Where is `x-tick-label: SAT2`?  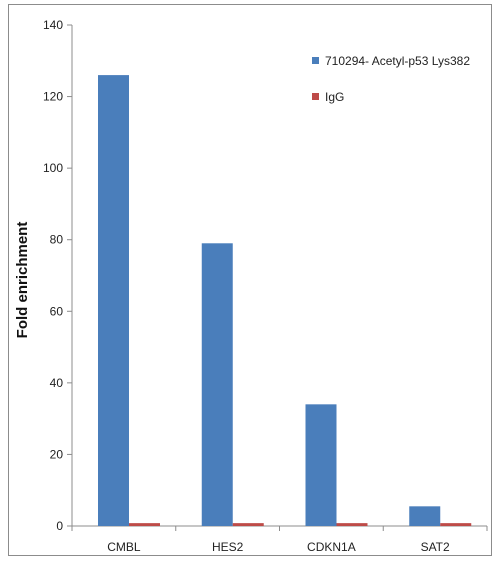
x-tick-label: SAT2 is located at coordinates (435, 547).